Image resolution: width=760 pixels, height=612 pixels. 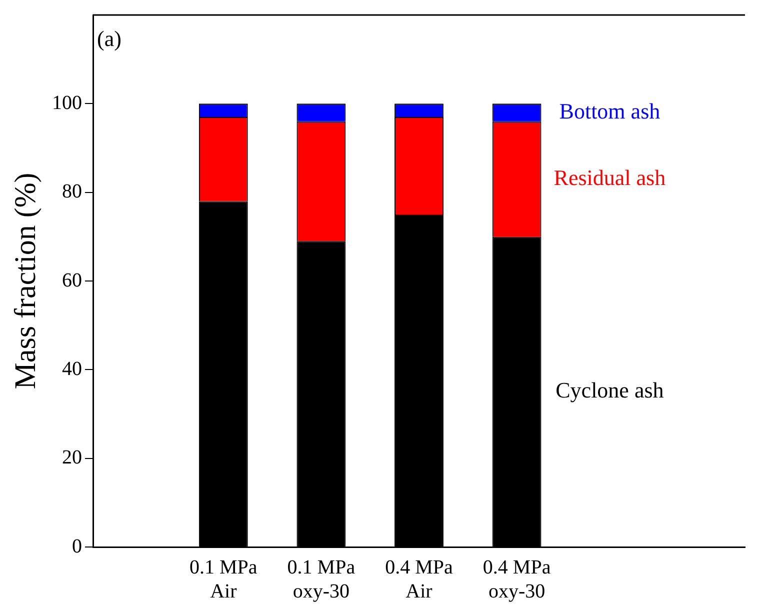 What do you see at coordinates (72, 280) in the screenshot?
I see `y-tick-label: 60` at bounding box center [72, 280].